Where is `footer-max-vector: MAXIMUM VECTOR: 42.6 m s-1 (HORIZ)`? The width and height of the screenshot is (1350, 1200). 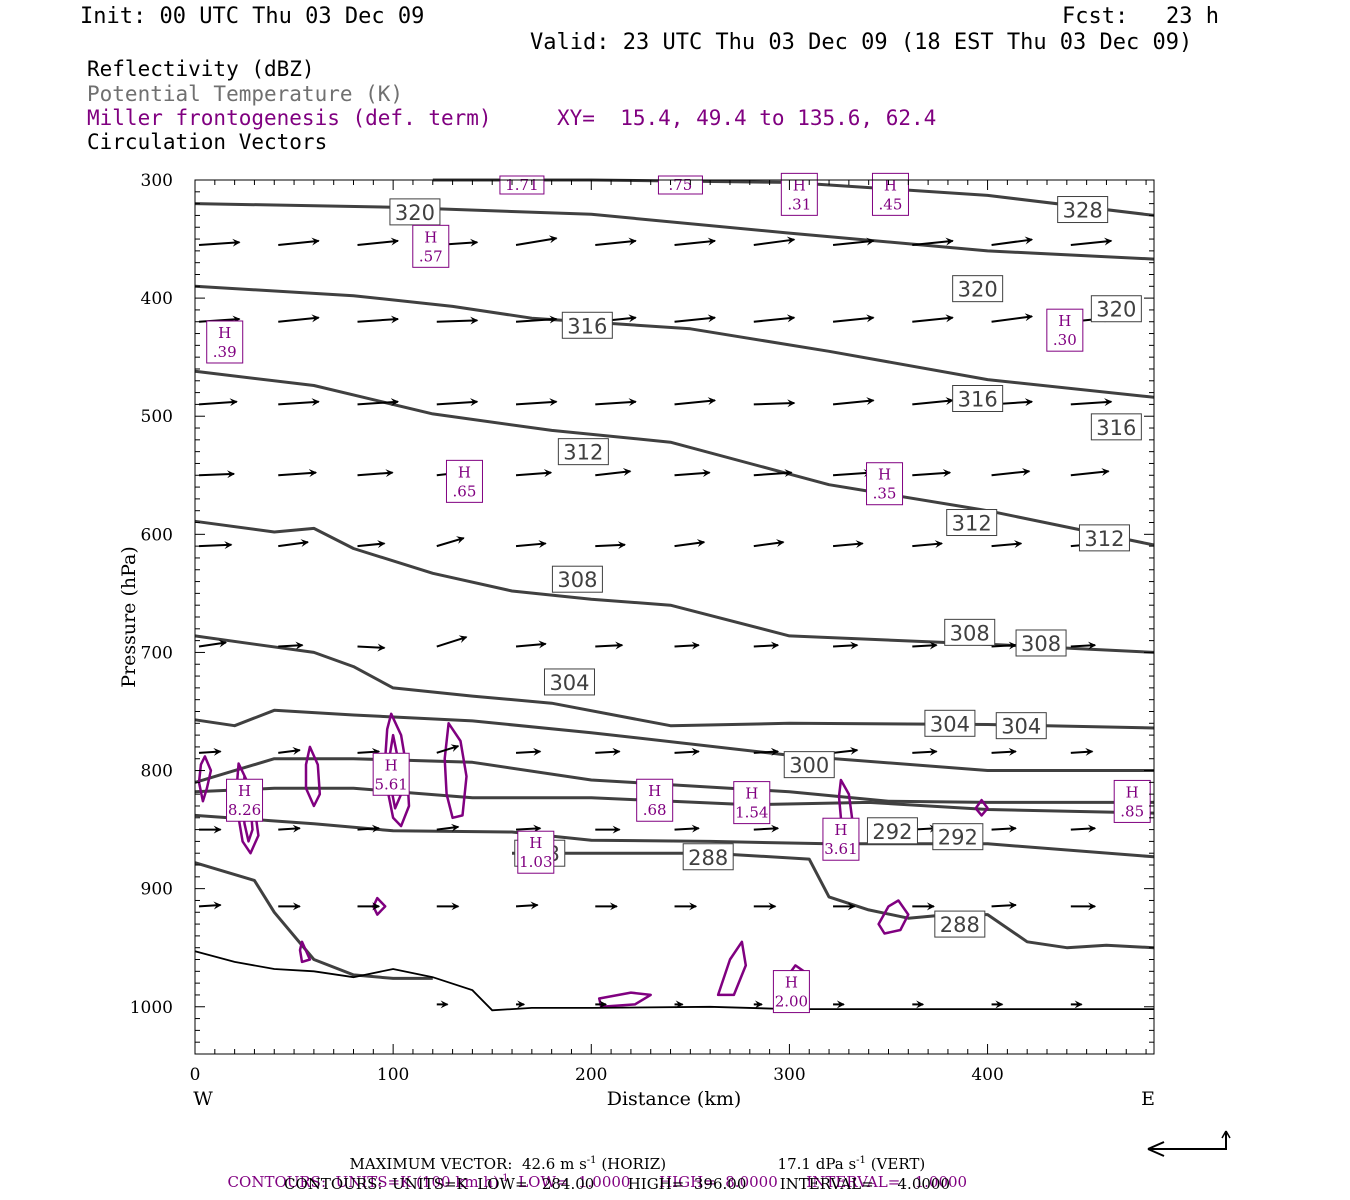
footer-max-vector: MAXIMUM VECTOR: 42.6 m s-1 (HORIZ) is located at coordinates (503, 1157).